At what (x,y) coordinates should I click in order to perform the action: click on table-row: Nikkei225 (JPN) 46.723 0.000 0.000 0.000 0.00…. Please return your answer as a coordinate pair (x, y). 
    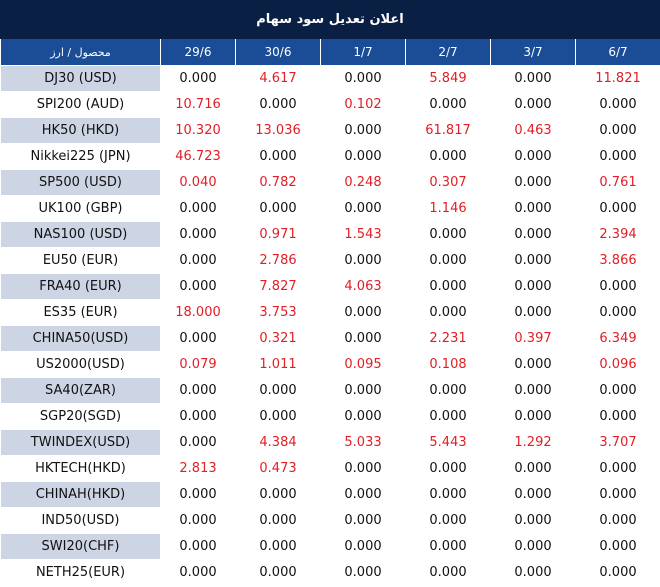
    Looking at the image, I should click on (330, 156).